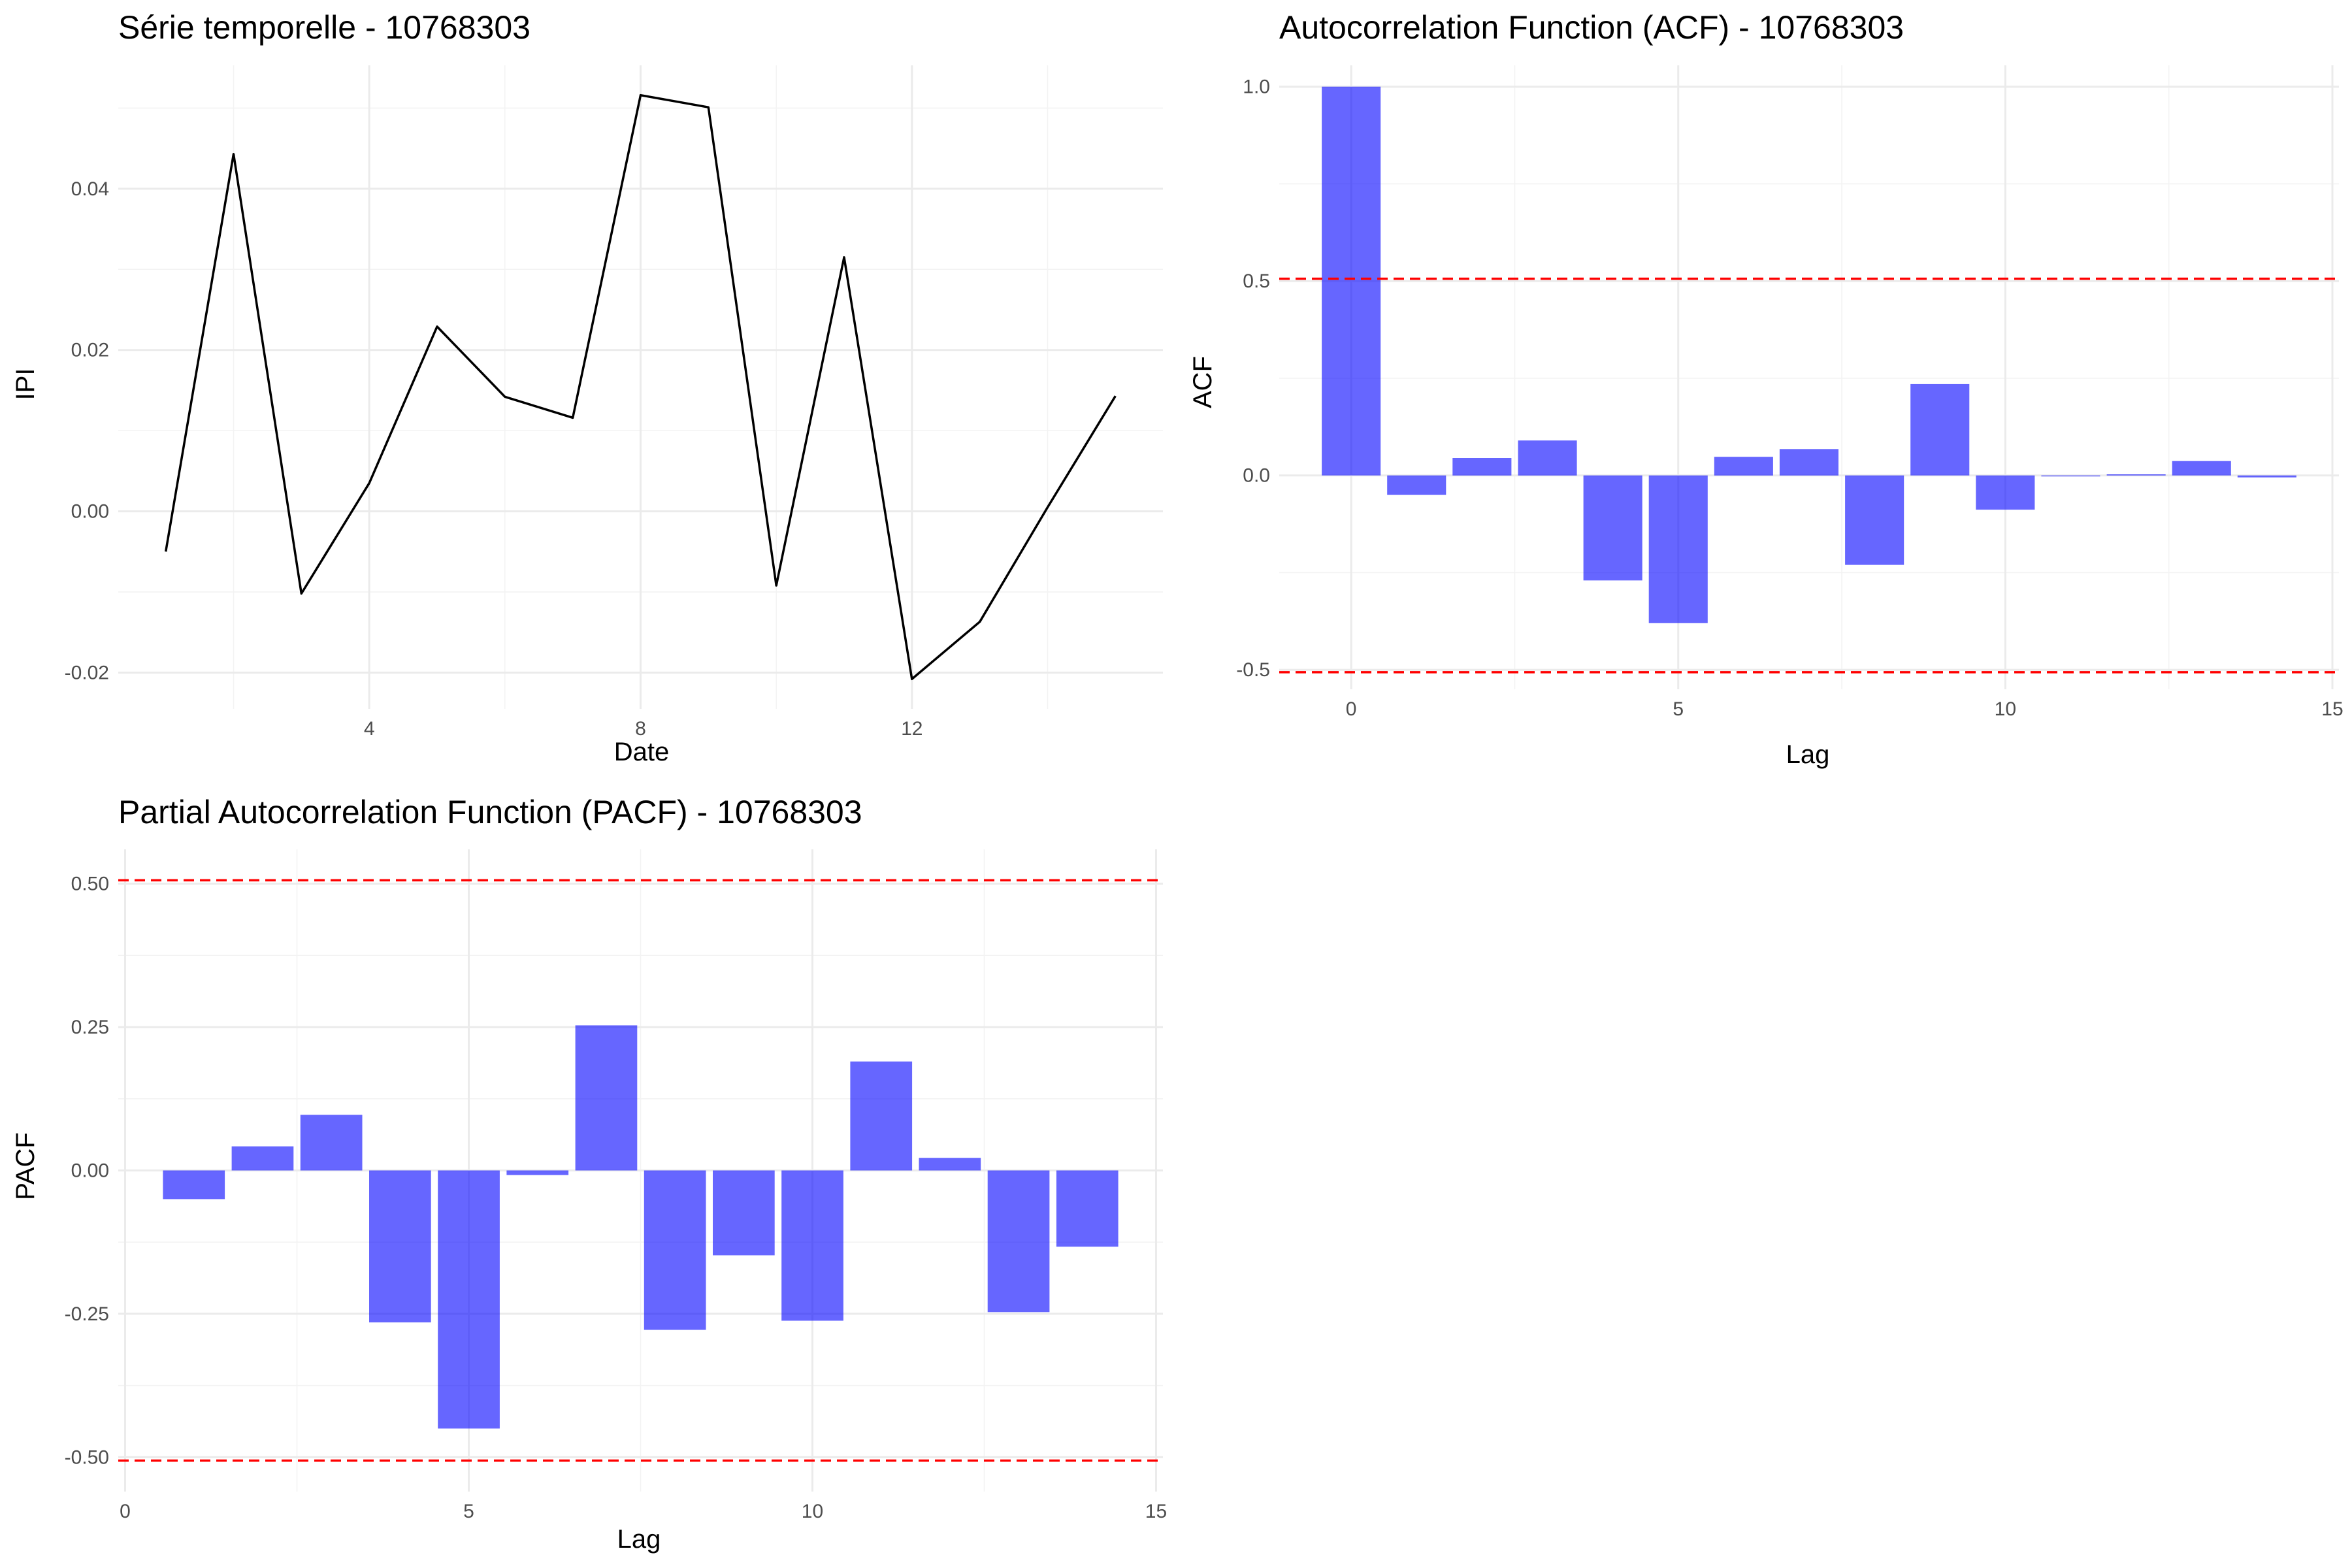  Describe the element at coordinates (90, 189) in the screenshot. I see `y-tick-label: 0.04` at that location.